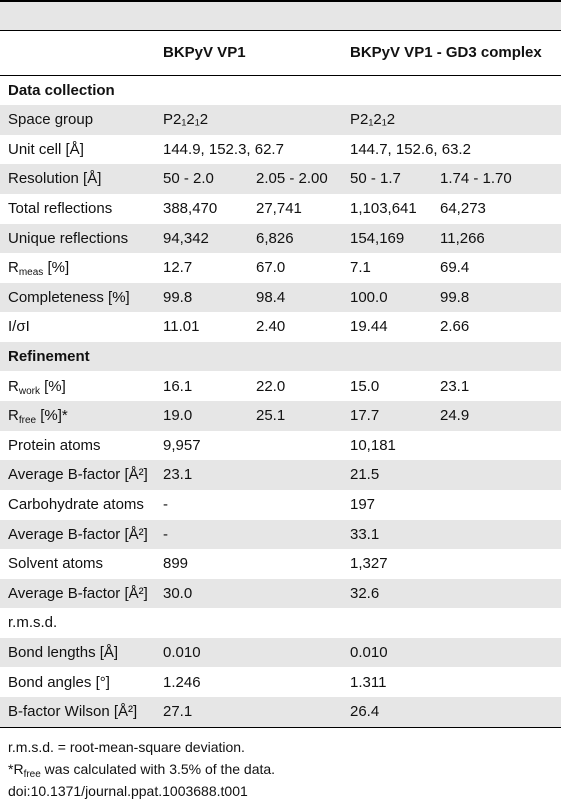 The width and height of the screenshot is (561, 800). I want to click on section-label: Refinement, so click(49, 356).